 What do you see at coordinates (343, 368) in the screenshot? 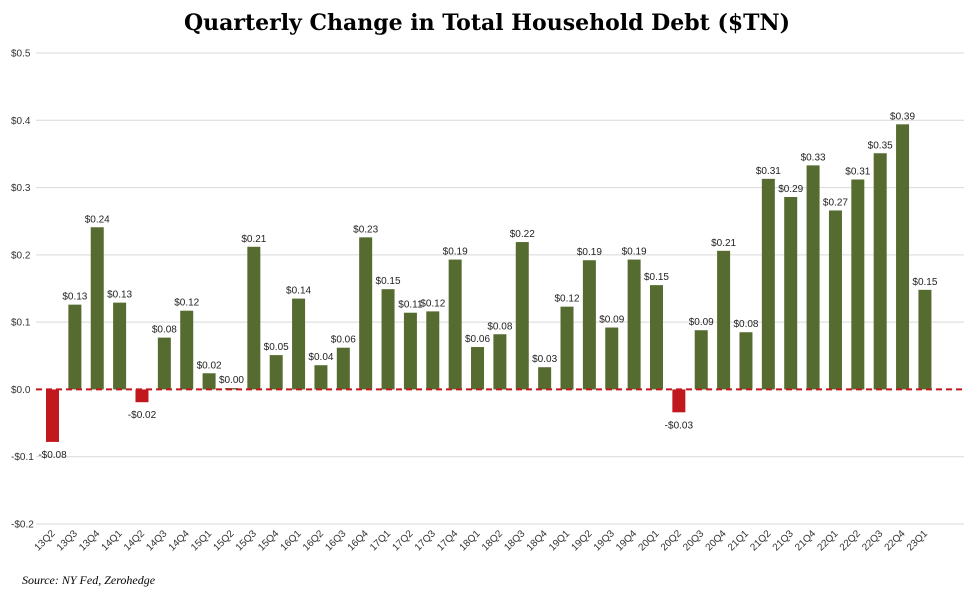
I see `bar-16Q3` at bounding box center [343, 368].